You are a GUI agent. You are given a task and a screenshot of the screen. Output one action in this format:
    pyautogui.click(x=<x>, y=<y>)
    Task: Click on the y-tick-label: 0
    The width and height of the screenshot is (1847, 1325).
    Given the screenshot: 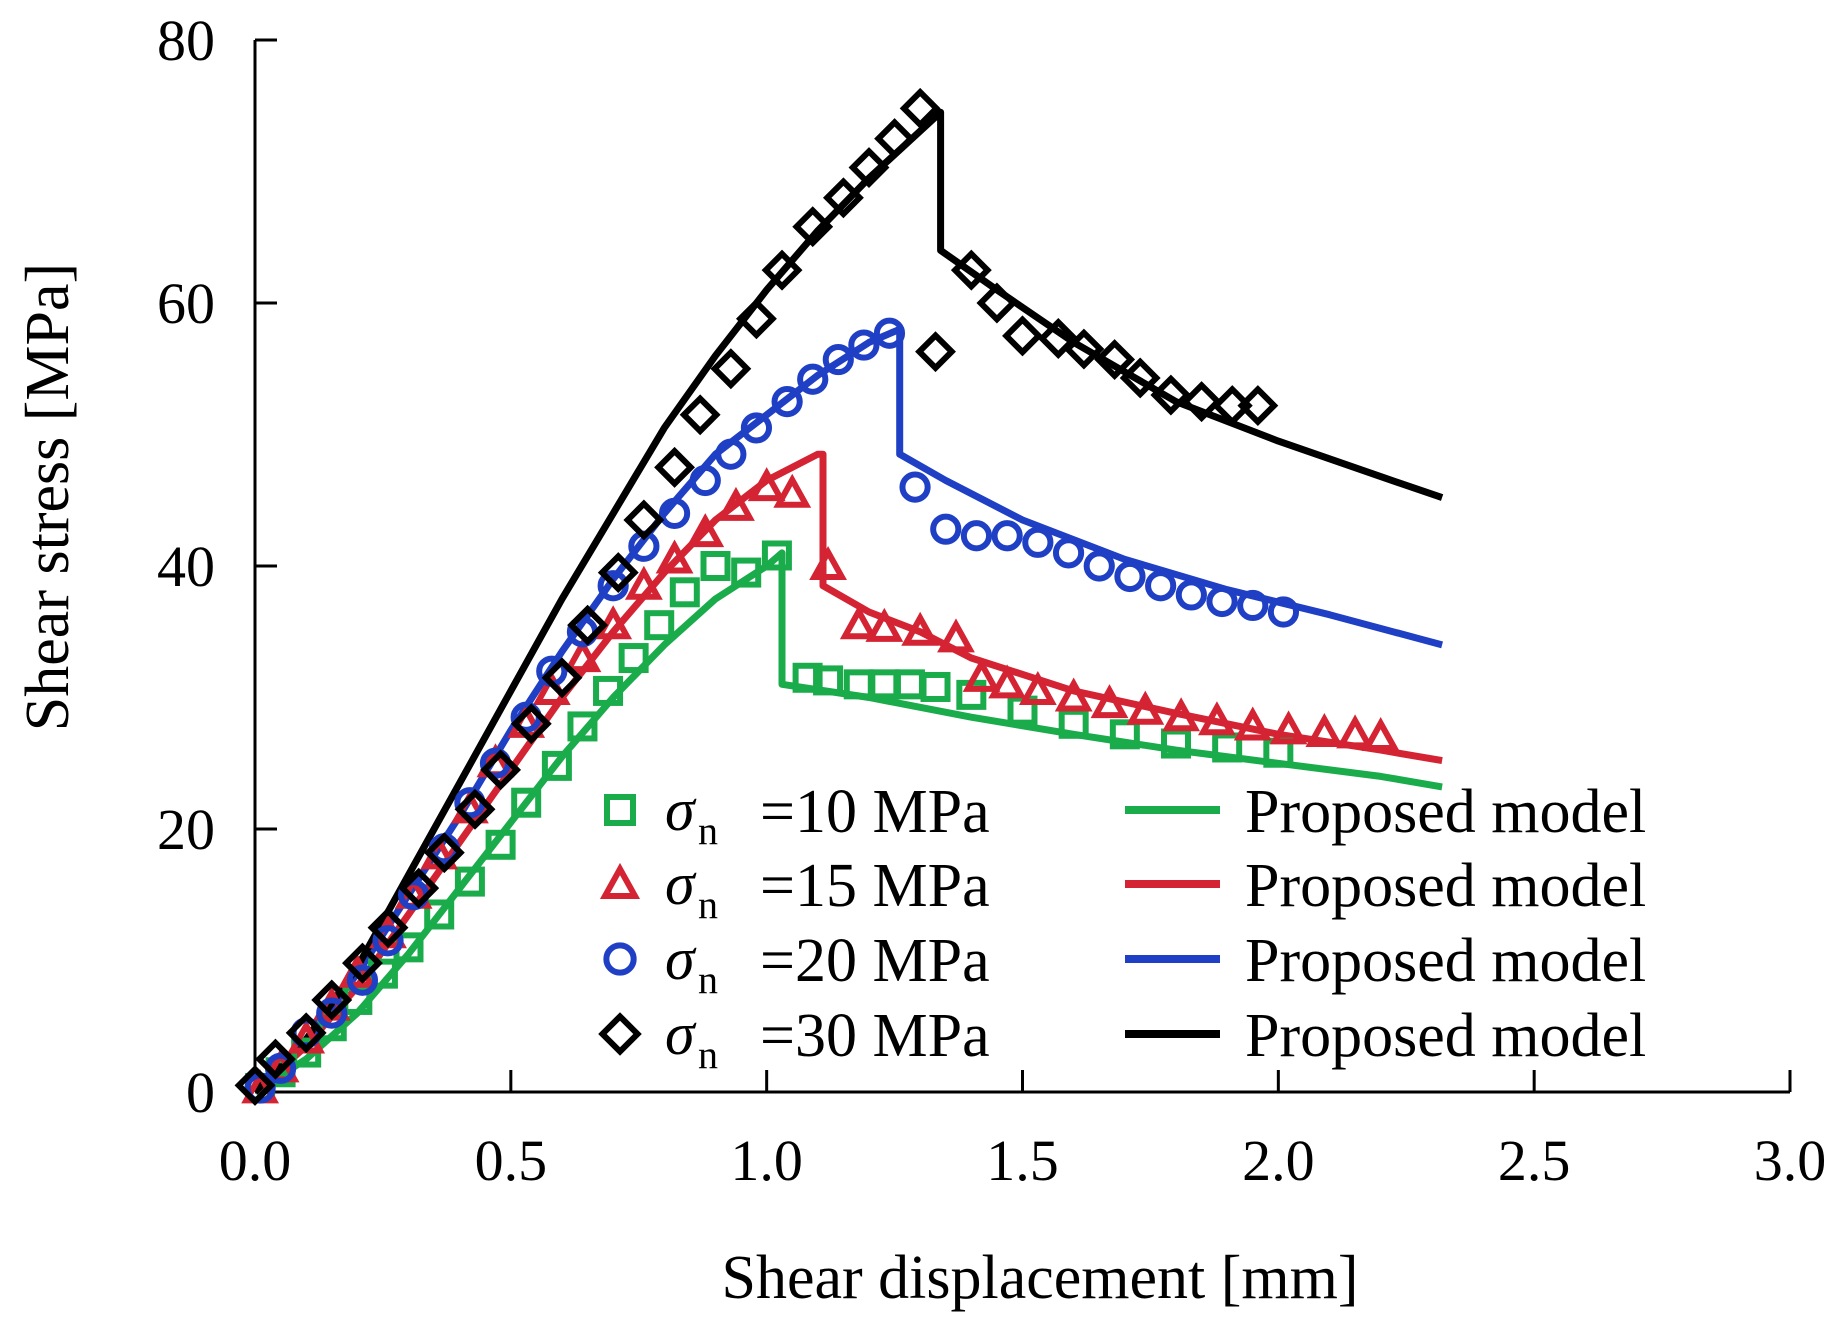 What is the action you would take?
    pyautogui.click(x=200, y=1092)
    